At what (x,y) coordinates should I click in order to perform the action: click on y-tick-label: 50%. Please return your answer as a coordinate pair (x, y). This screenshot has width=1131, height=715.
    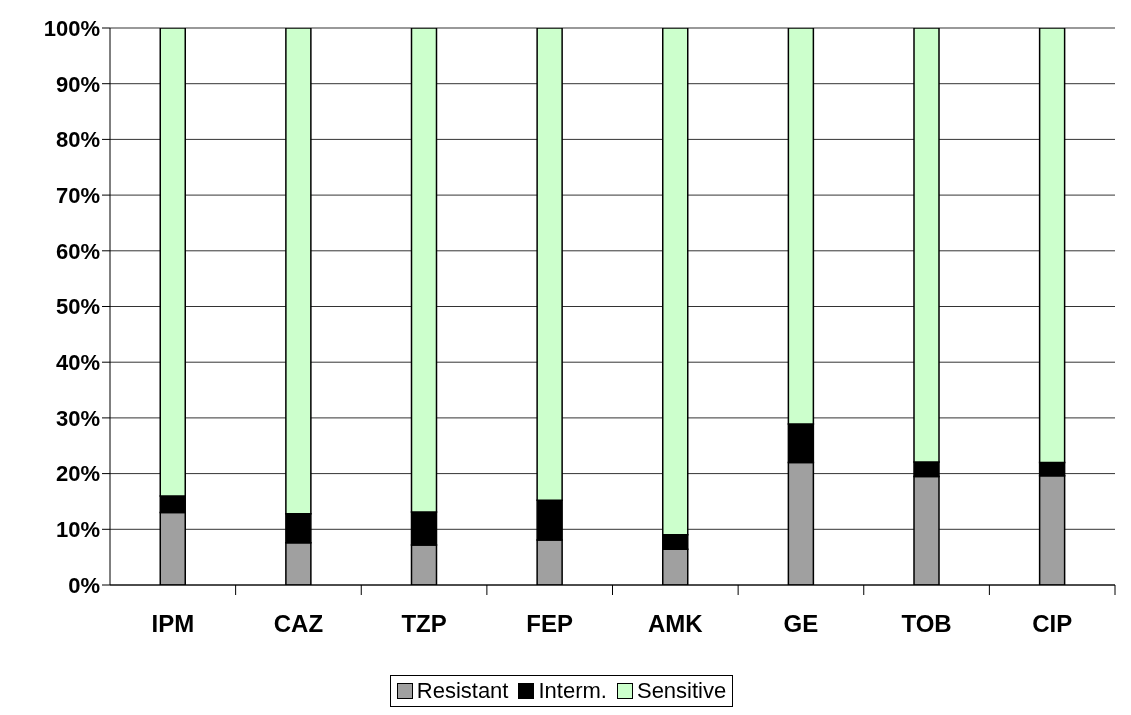
    Looking at the image, I should click on (77, 307).